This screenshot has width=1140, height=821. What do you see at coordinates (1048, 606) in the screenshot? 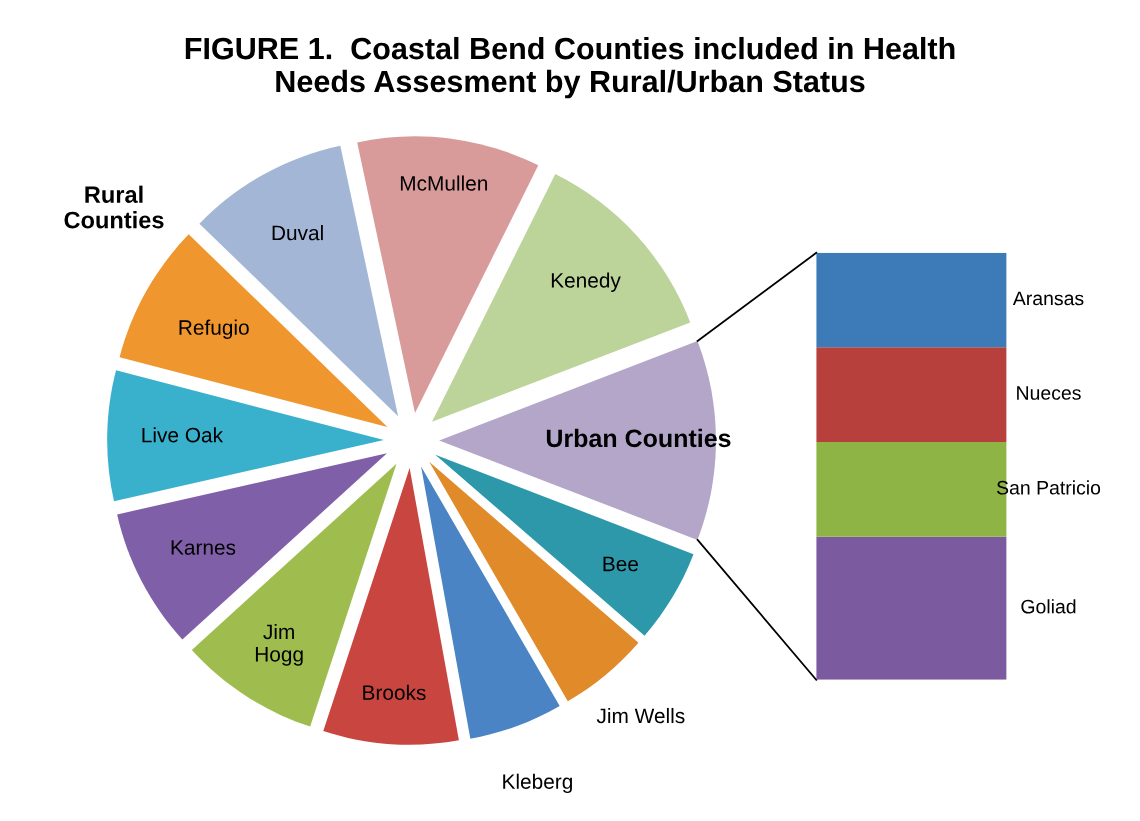
I see `series-label: Goliad` at bounding box center [1048, 606].